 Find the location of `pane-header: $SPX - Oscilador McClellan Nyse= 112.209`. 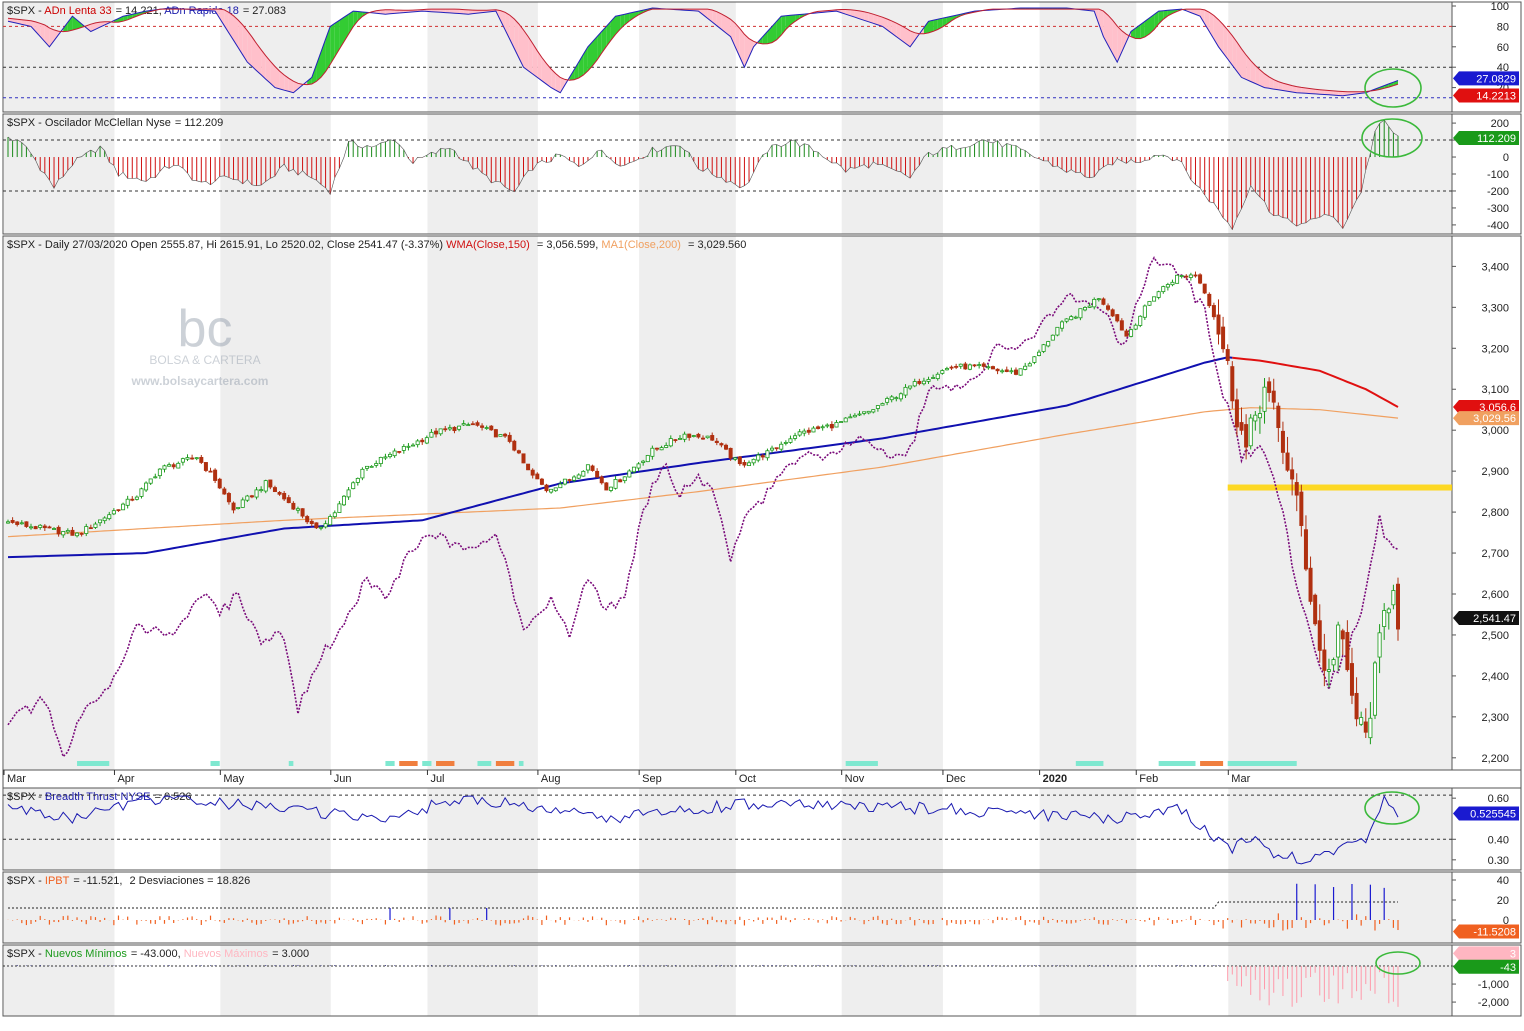

pane-header: $SPX - Oscilador McClellan Nyse= 112.209 is located at coordinates (115, 123).